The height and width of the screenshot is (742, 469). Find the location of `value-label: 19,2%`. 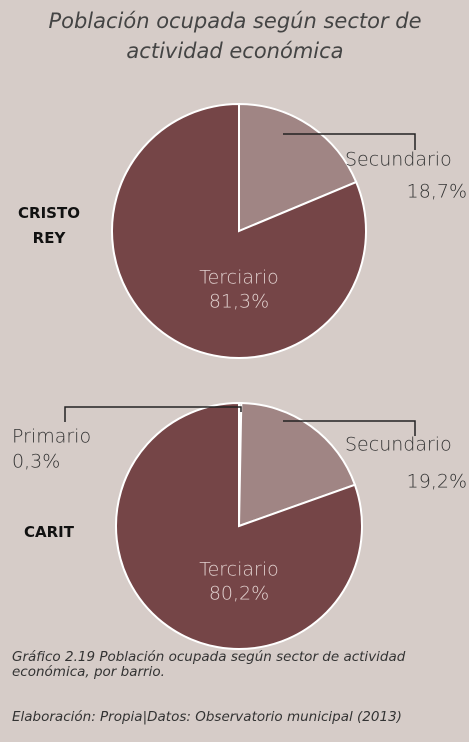

value-label: 19,2% is located at coordinates (437, 482).